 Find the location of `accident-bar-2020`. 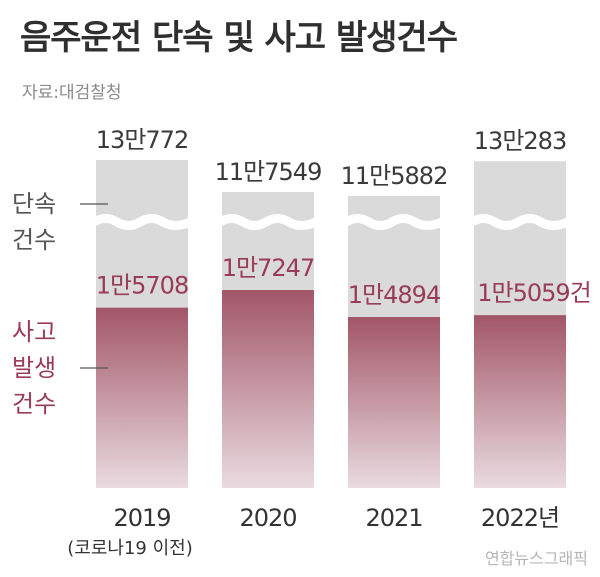

accident-bar-2020 is located at coordinates (268, 389).